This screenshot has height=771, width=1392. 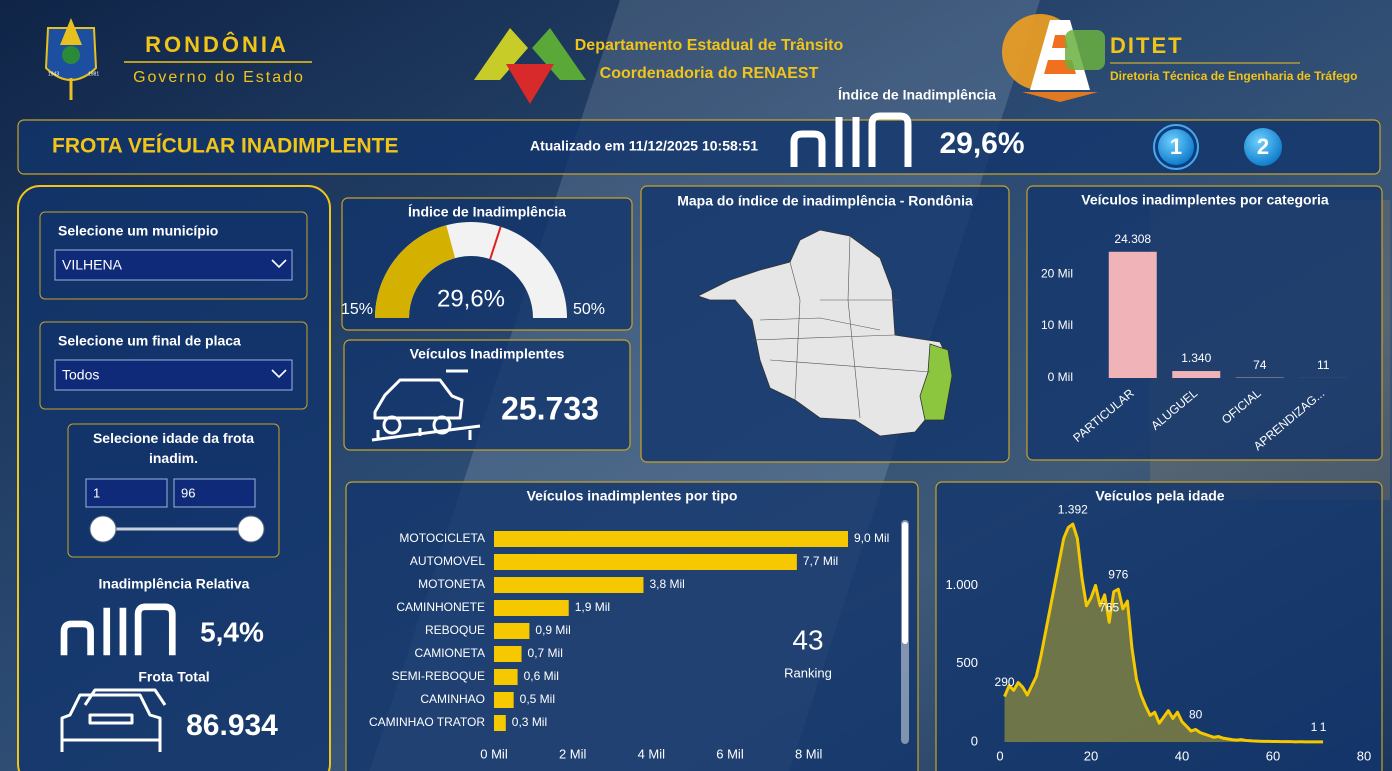 I want to click on x-tick-label: 8 Mil, so click(x=809, y=753).